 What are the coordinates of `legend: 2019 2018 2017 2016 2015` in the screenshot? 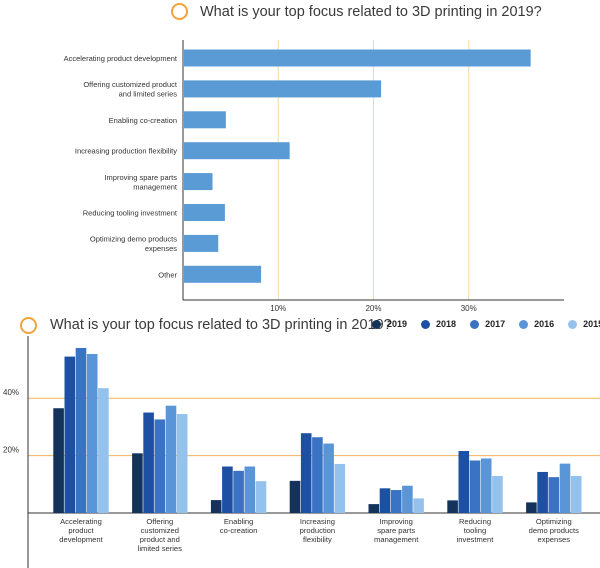 It's located at (486, 324).